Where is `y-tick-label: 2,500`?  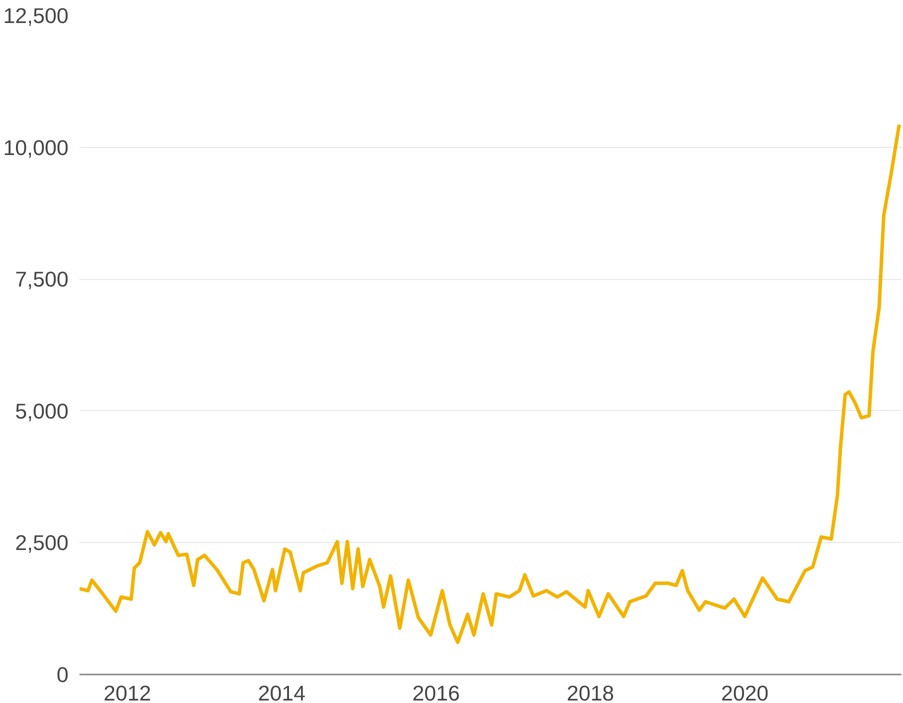
y-tick-label: 2,500 is located at coordinates (42, 543).